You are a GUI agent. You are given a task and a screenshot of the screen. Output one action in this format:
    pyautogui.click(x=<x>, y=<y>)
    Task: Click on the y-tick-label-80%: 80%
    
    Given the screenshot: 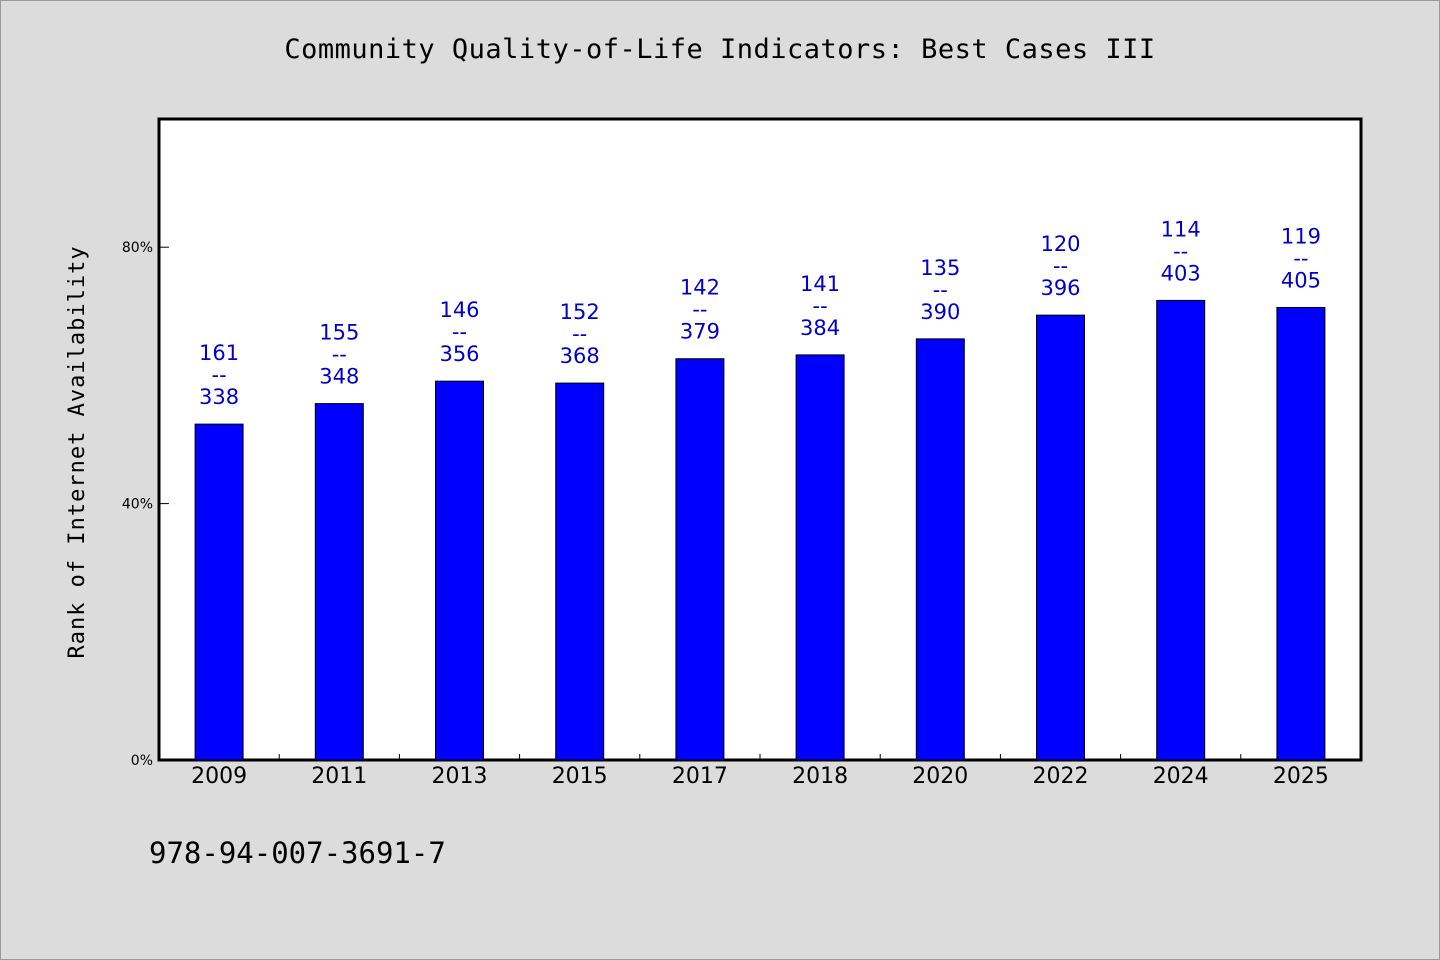 What is the action you would take?
    pyautogui.click(x=137, y=248)
    